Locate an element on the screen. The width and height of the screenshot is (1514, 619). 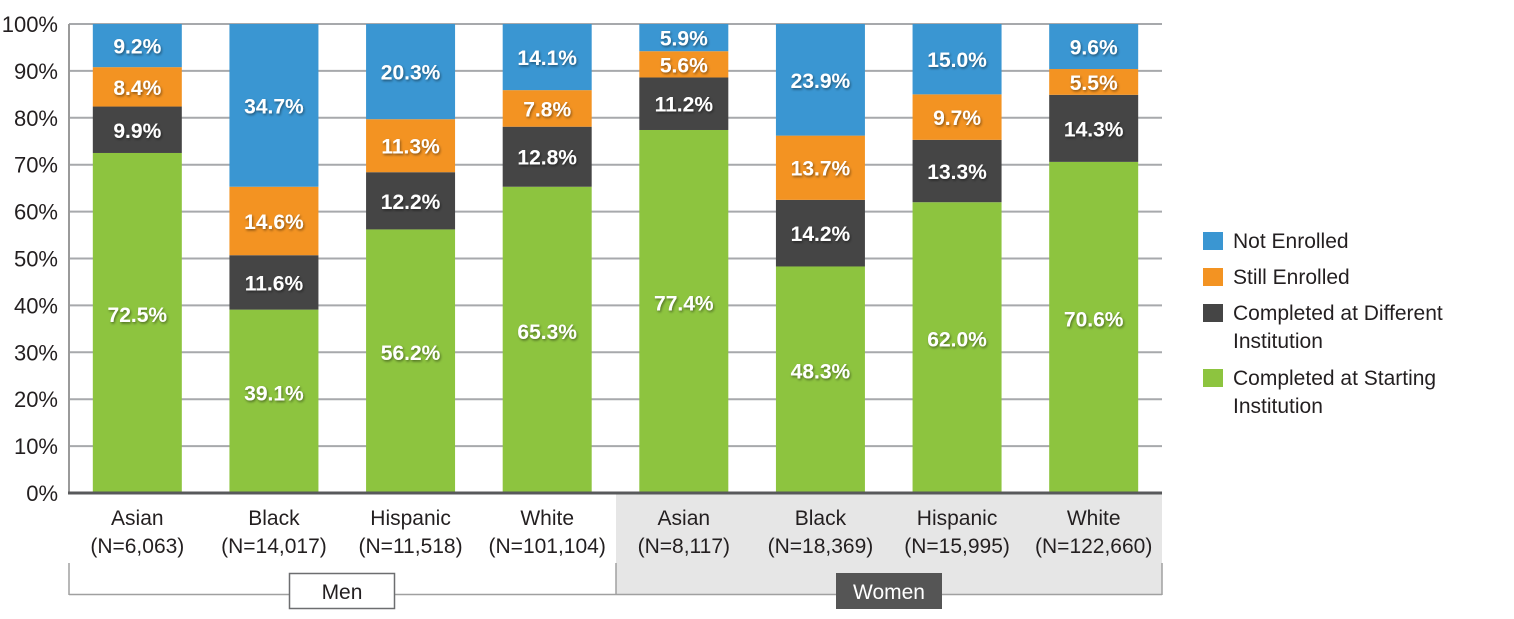
data-label: 72.5% is located at coordinates (138, 315).